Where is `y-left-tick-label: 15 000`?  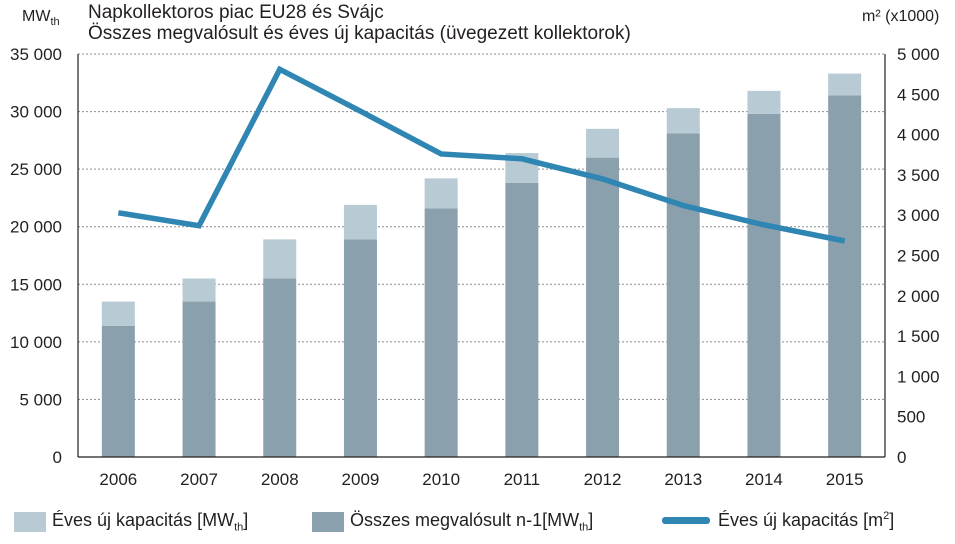
y-left-tick-label: 15 000 is located at coordinates (36, 284).